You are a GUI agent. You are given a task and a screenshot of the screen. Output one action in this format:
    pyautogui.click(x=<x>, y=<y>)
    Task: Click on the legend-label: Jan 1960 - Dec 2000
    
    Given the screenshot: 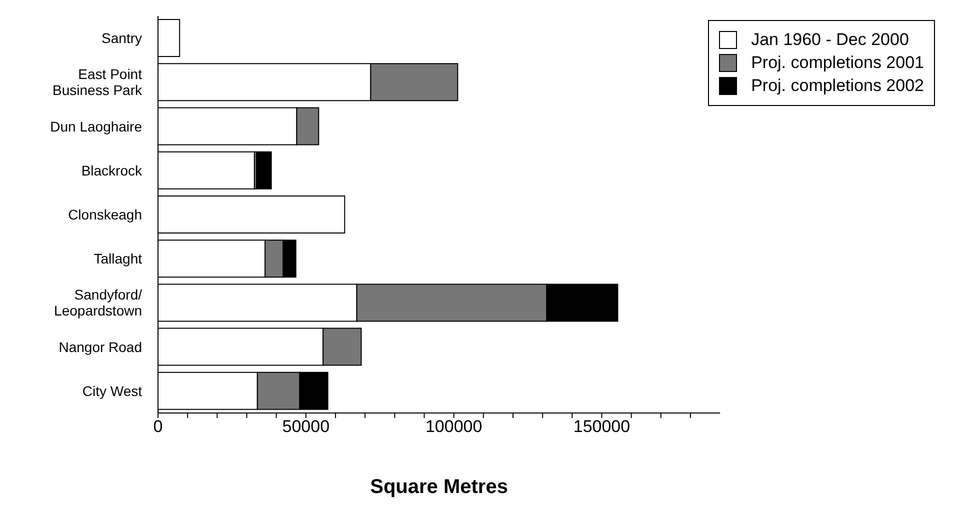 What is the action you would take?
    pyautogui.click(x=830, y=40)
    